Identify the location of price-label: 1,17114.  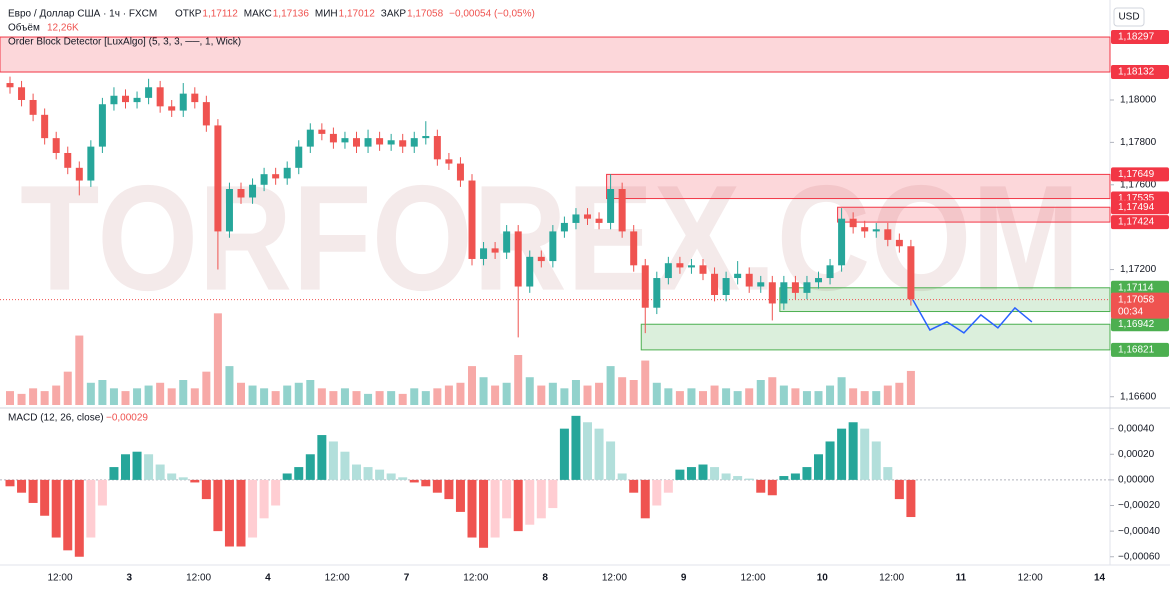
(1136, 287).